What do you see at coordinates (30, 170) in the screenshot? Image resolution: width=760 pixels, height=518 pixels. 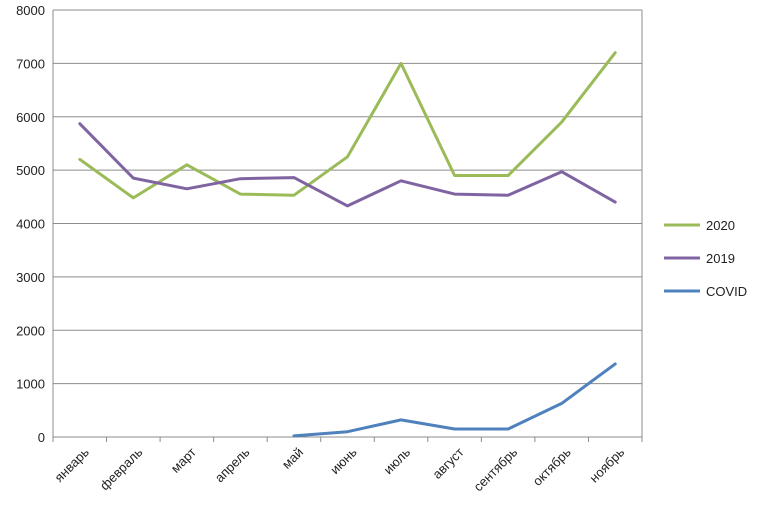 I see `y-tick-label: 5000` at bounding box center [30, 170].